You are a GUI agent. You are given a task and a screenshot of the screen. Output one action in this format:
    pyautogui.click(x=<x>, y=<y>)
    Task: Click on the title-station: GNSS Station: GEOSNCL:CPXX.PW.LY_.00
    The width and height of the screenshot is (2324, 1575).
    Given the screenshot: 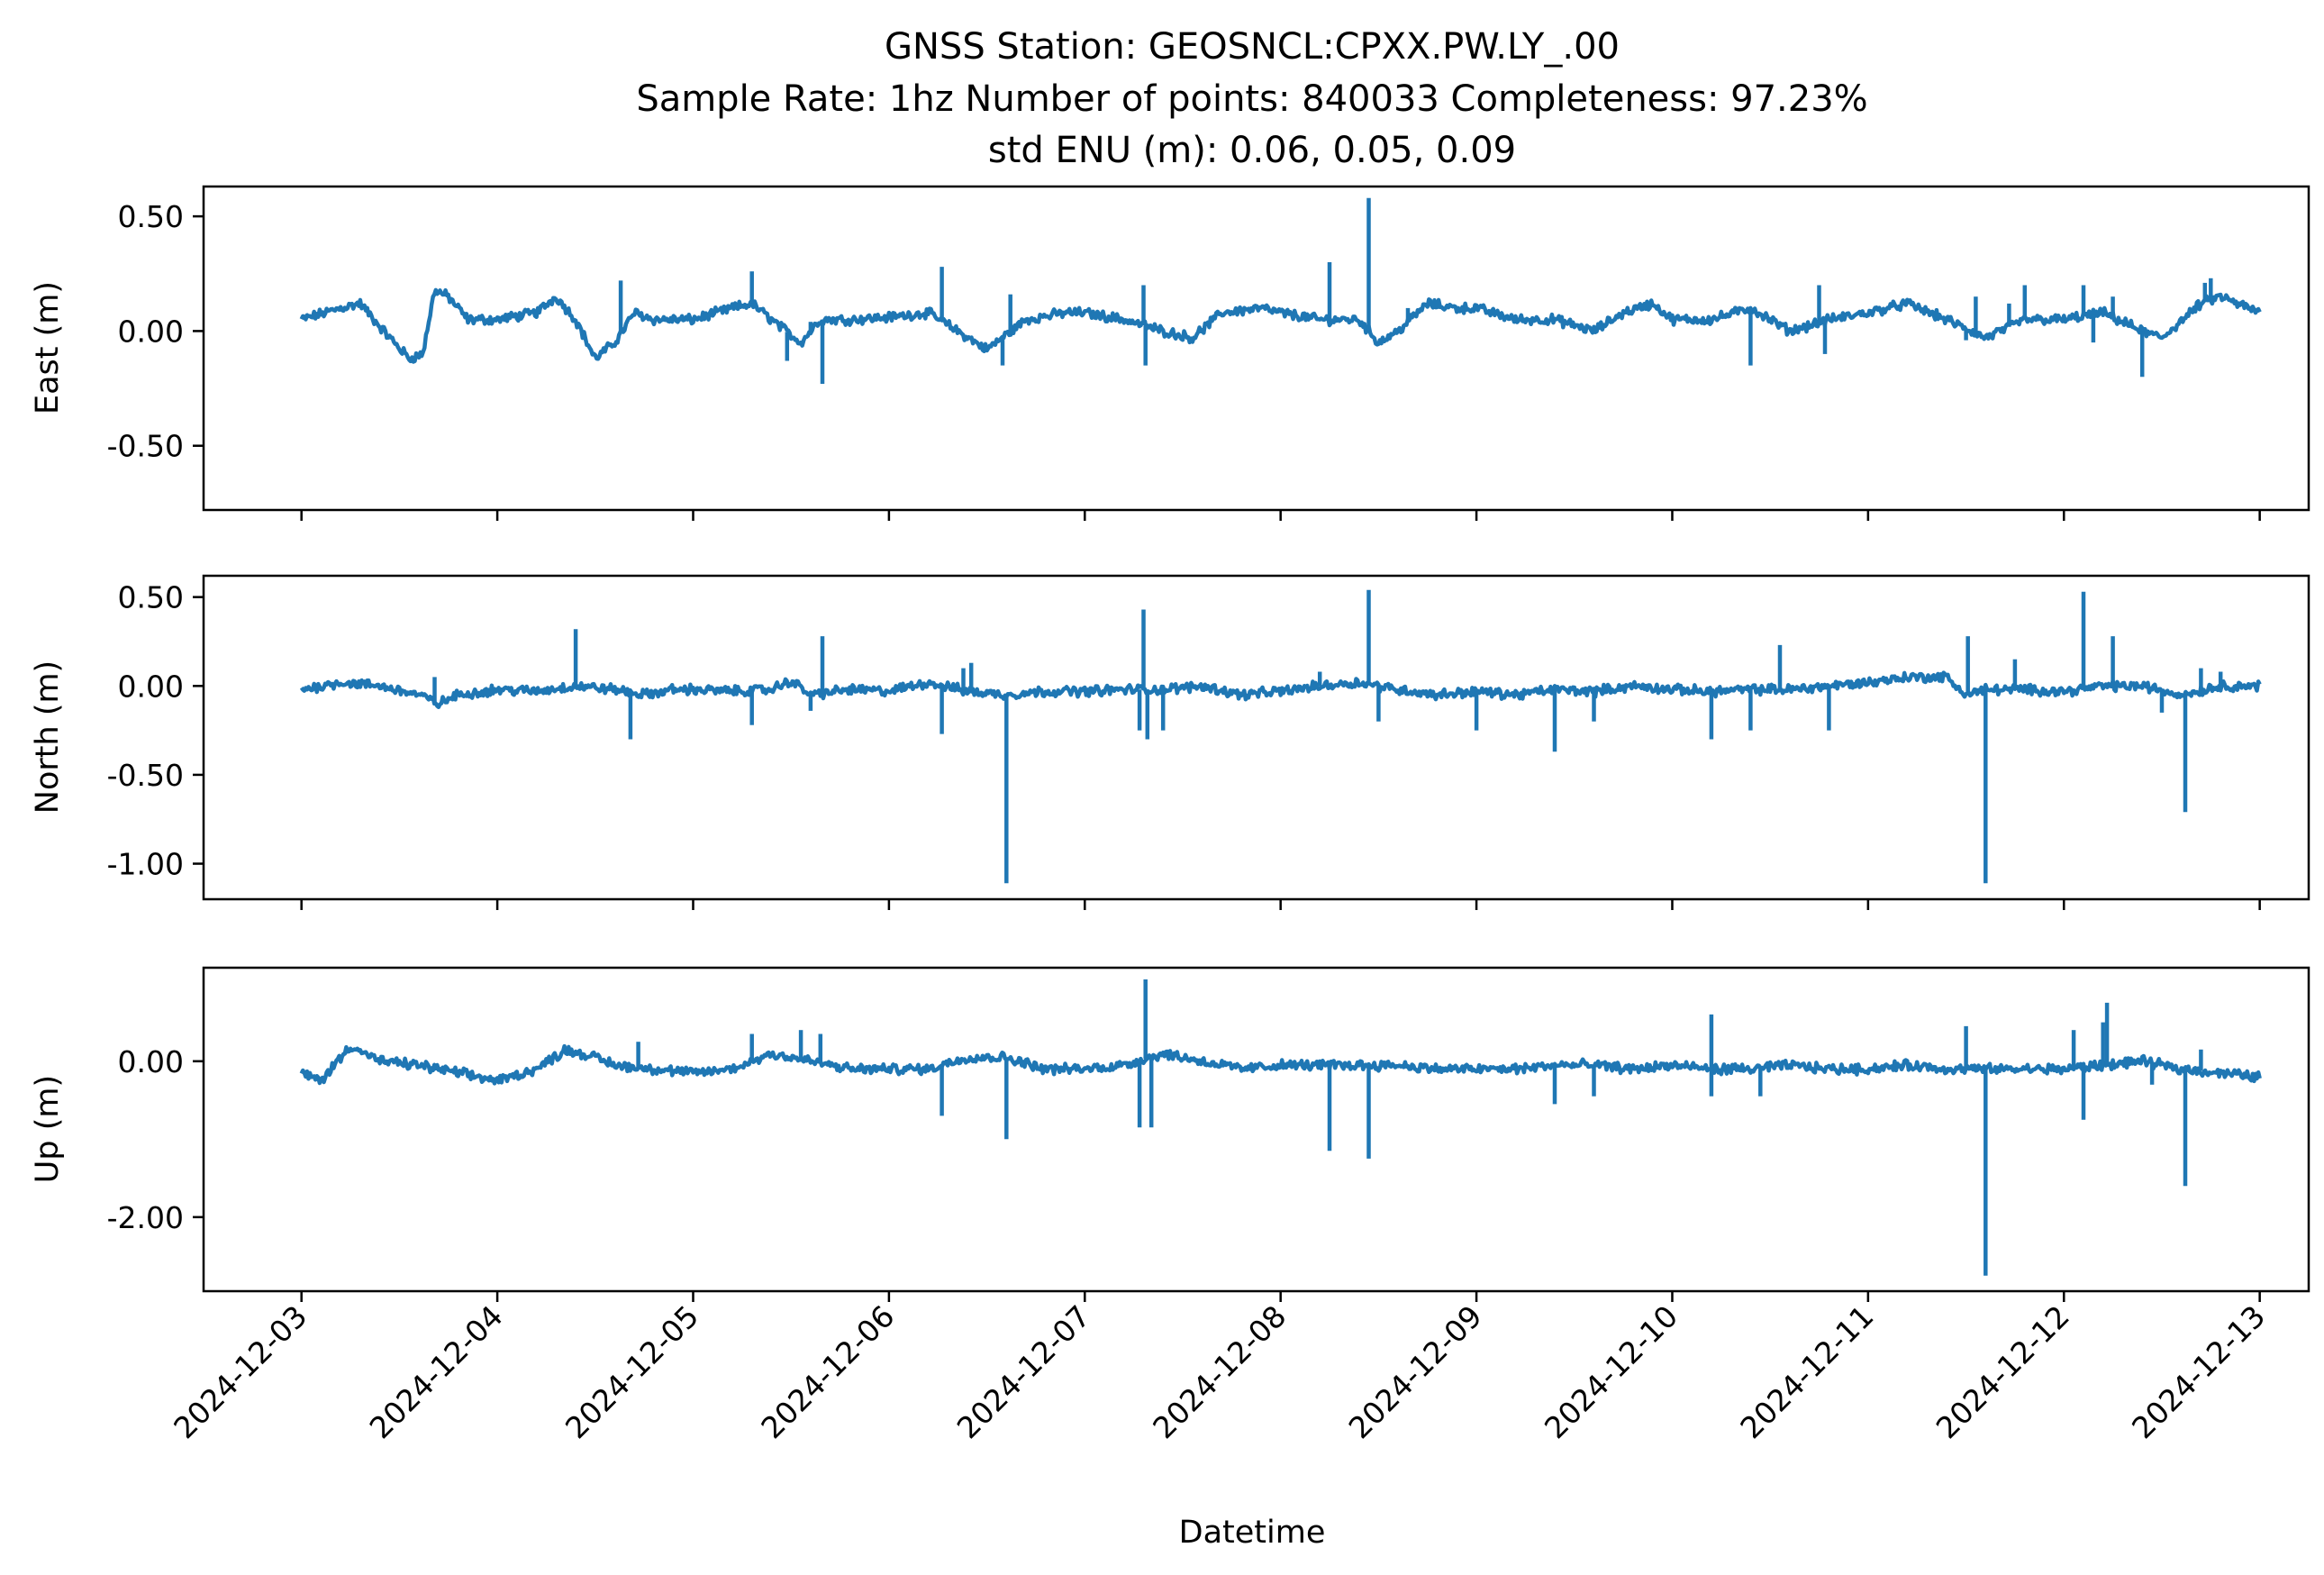 What is the action you would take?
    pyautogui.click(x=1252, y=47)
    